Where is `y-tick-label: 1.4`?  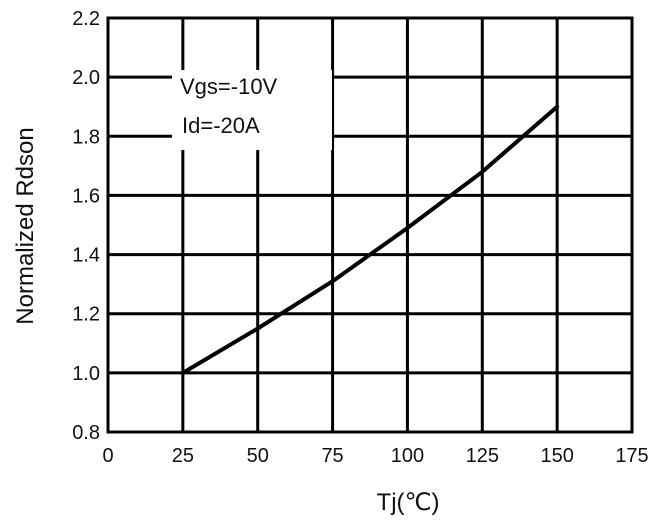
y-tick-label: 1.4 is located at coordinates (86, 256).